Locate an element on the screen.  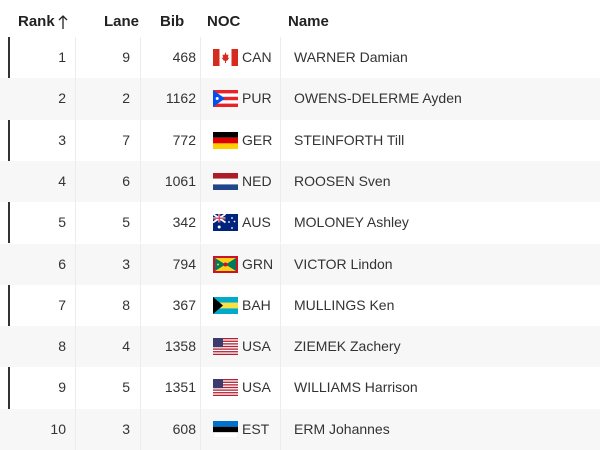
bib-cell: 794 is located at coordinates (184, 263).